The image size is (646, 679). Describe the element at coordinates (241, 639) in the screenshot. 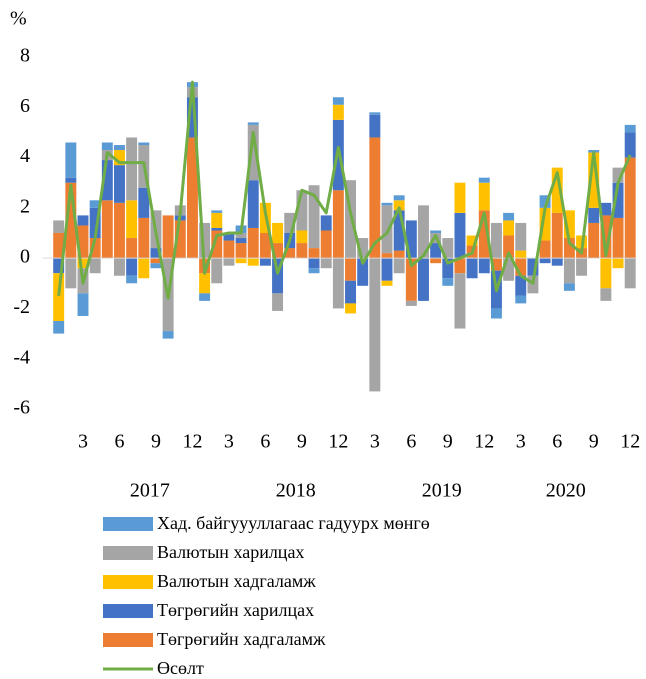

I see `legend-label: Төгрөгийн хадгаламж` at that location.